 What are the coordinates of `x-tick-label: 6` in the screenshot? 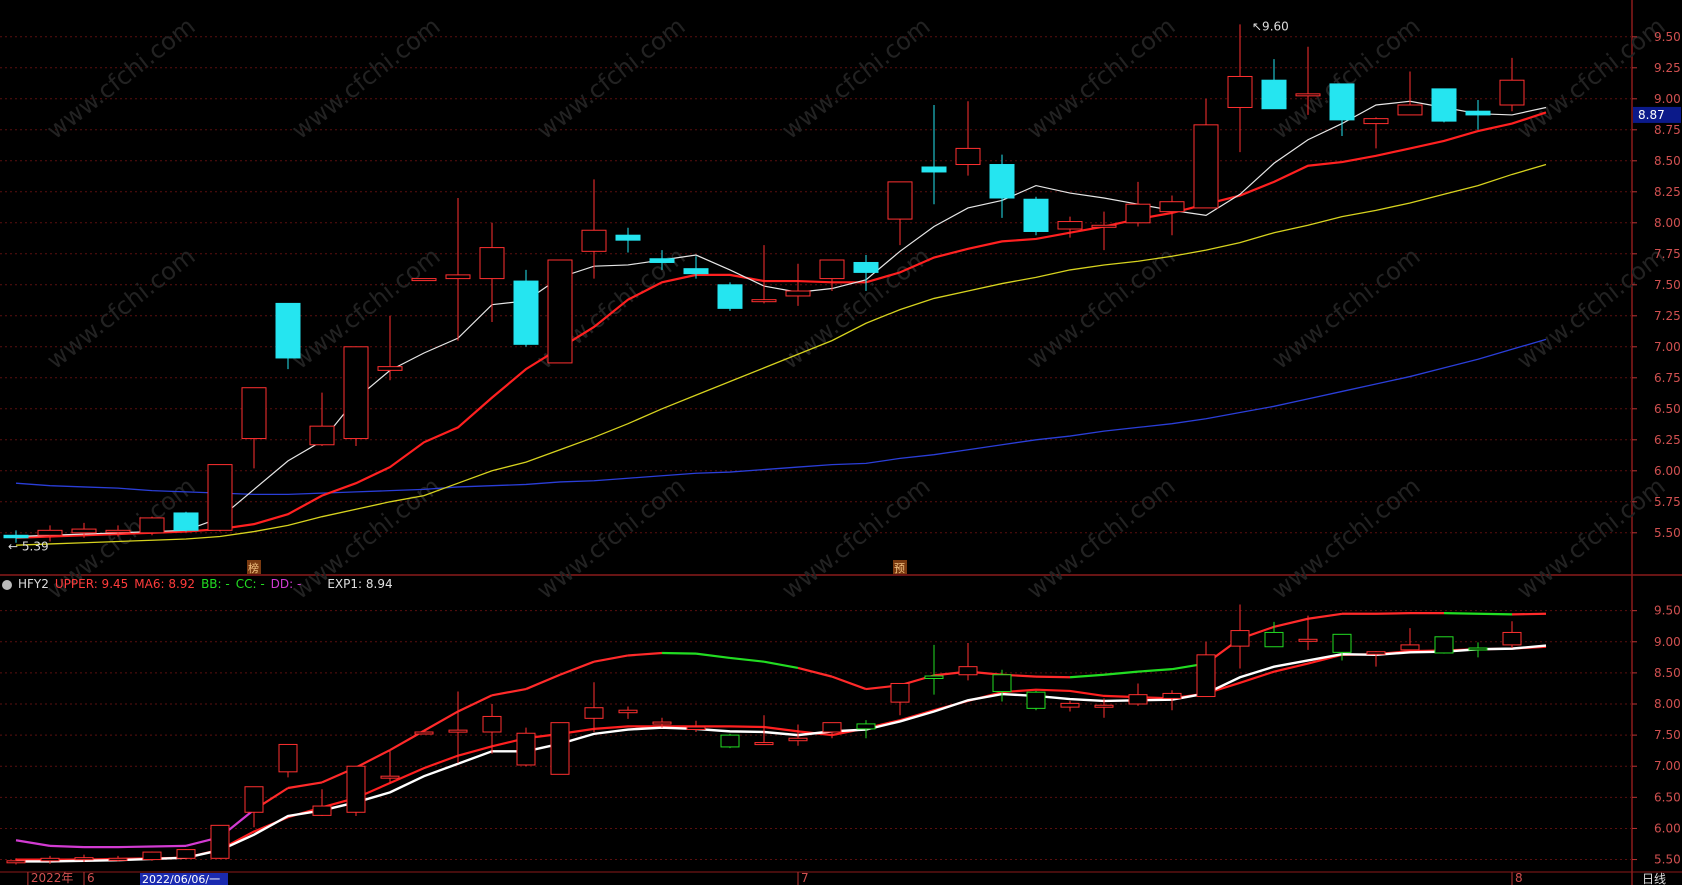 It's located at (91, 878).